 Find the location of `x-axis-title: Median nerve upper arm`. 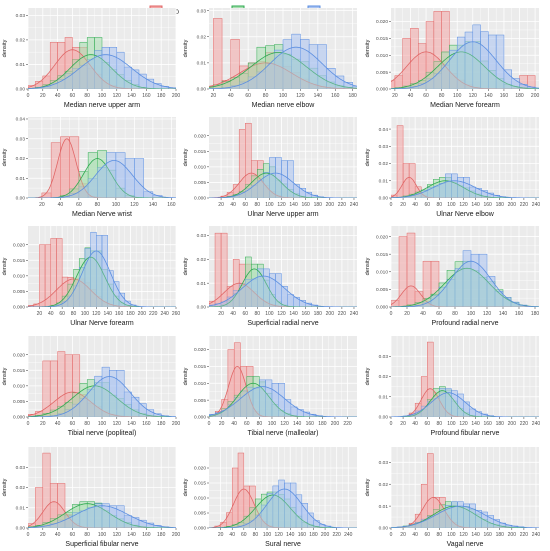

x-axis-title: Median nerve upper arm is located at coordinates (102, 105).